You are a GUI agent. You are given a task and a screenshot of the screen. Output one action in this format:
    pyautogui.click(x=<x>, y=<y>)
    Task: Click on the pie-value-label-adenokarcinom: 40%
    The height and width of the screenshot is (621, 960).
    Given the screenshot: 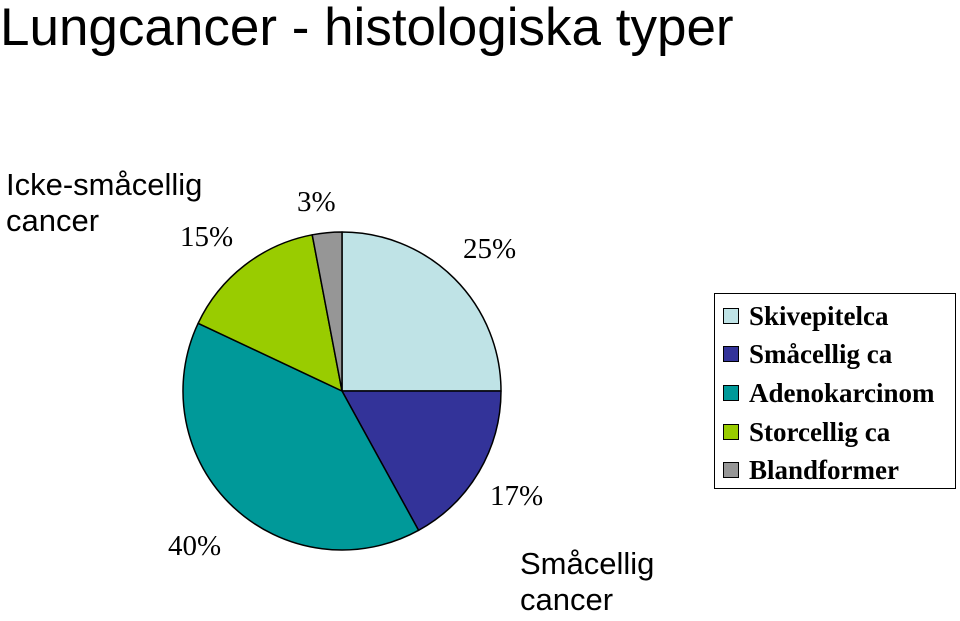 What is the action you would take?
    pyautogui.click(x=194, y=546)
    